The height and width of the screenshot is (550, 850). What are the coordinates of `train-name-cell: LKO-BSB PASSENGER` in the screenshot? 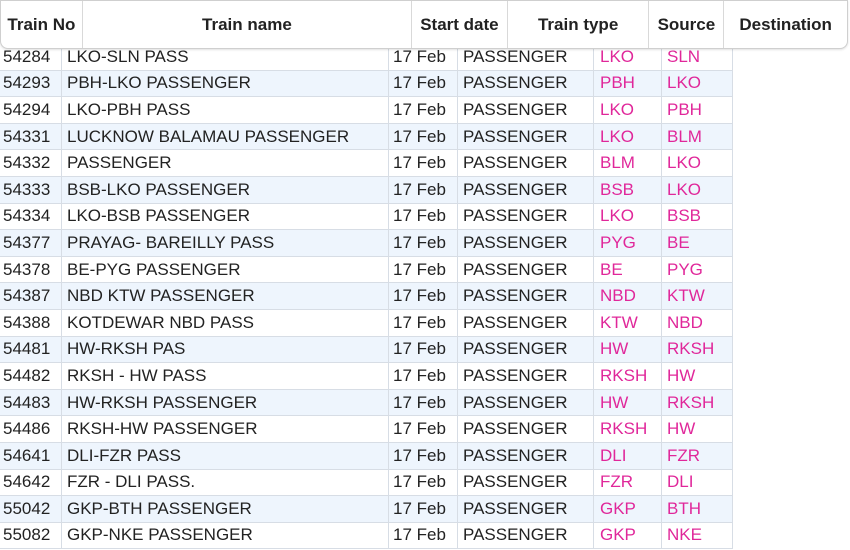 It's located at (225, 216).